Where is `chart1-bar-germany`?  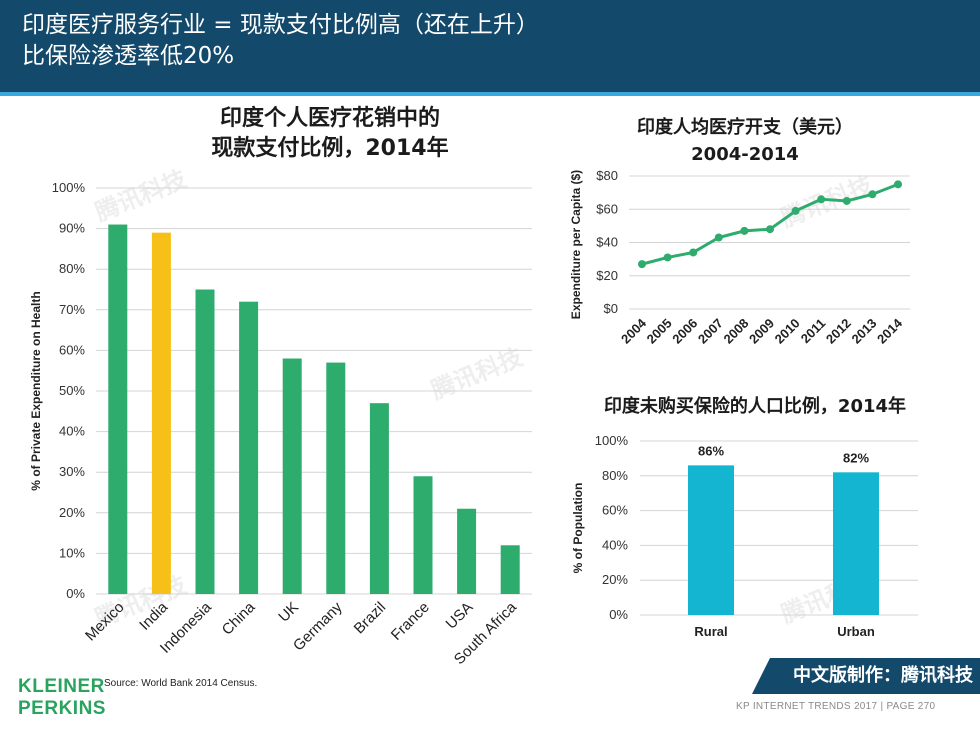
chart1-bar-germany is located at coordinates (336, 478).